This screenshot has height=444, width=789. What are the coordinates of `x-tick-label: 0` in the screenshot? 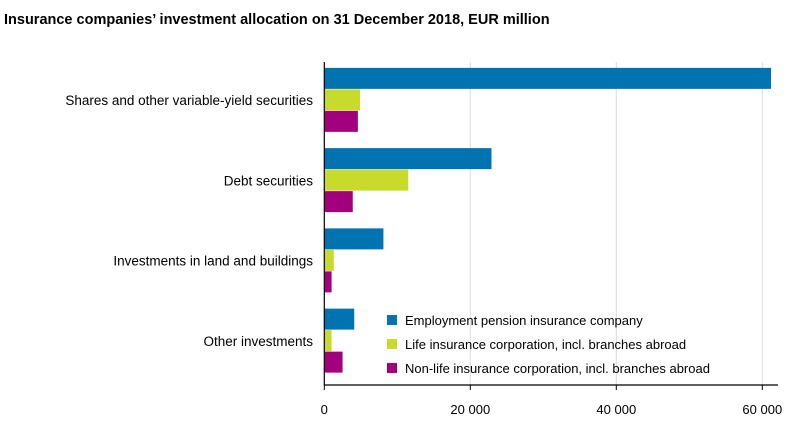 It's located at (324, 409).